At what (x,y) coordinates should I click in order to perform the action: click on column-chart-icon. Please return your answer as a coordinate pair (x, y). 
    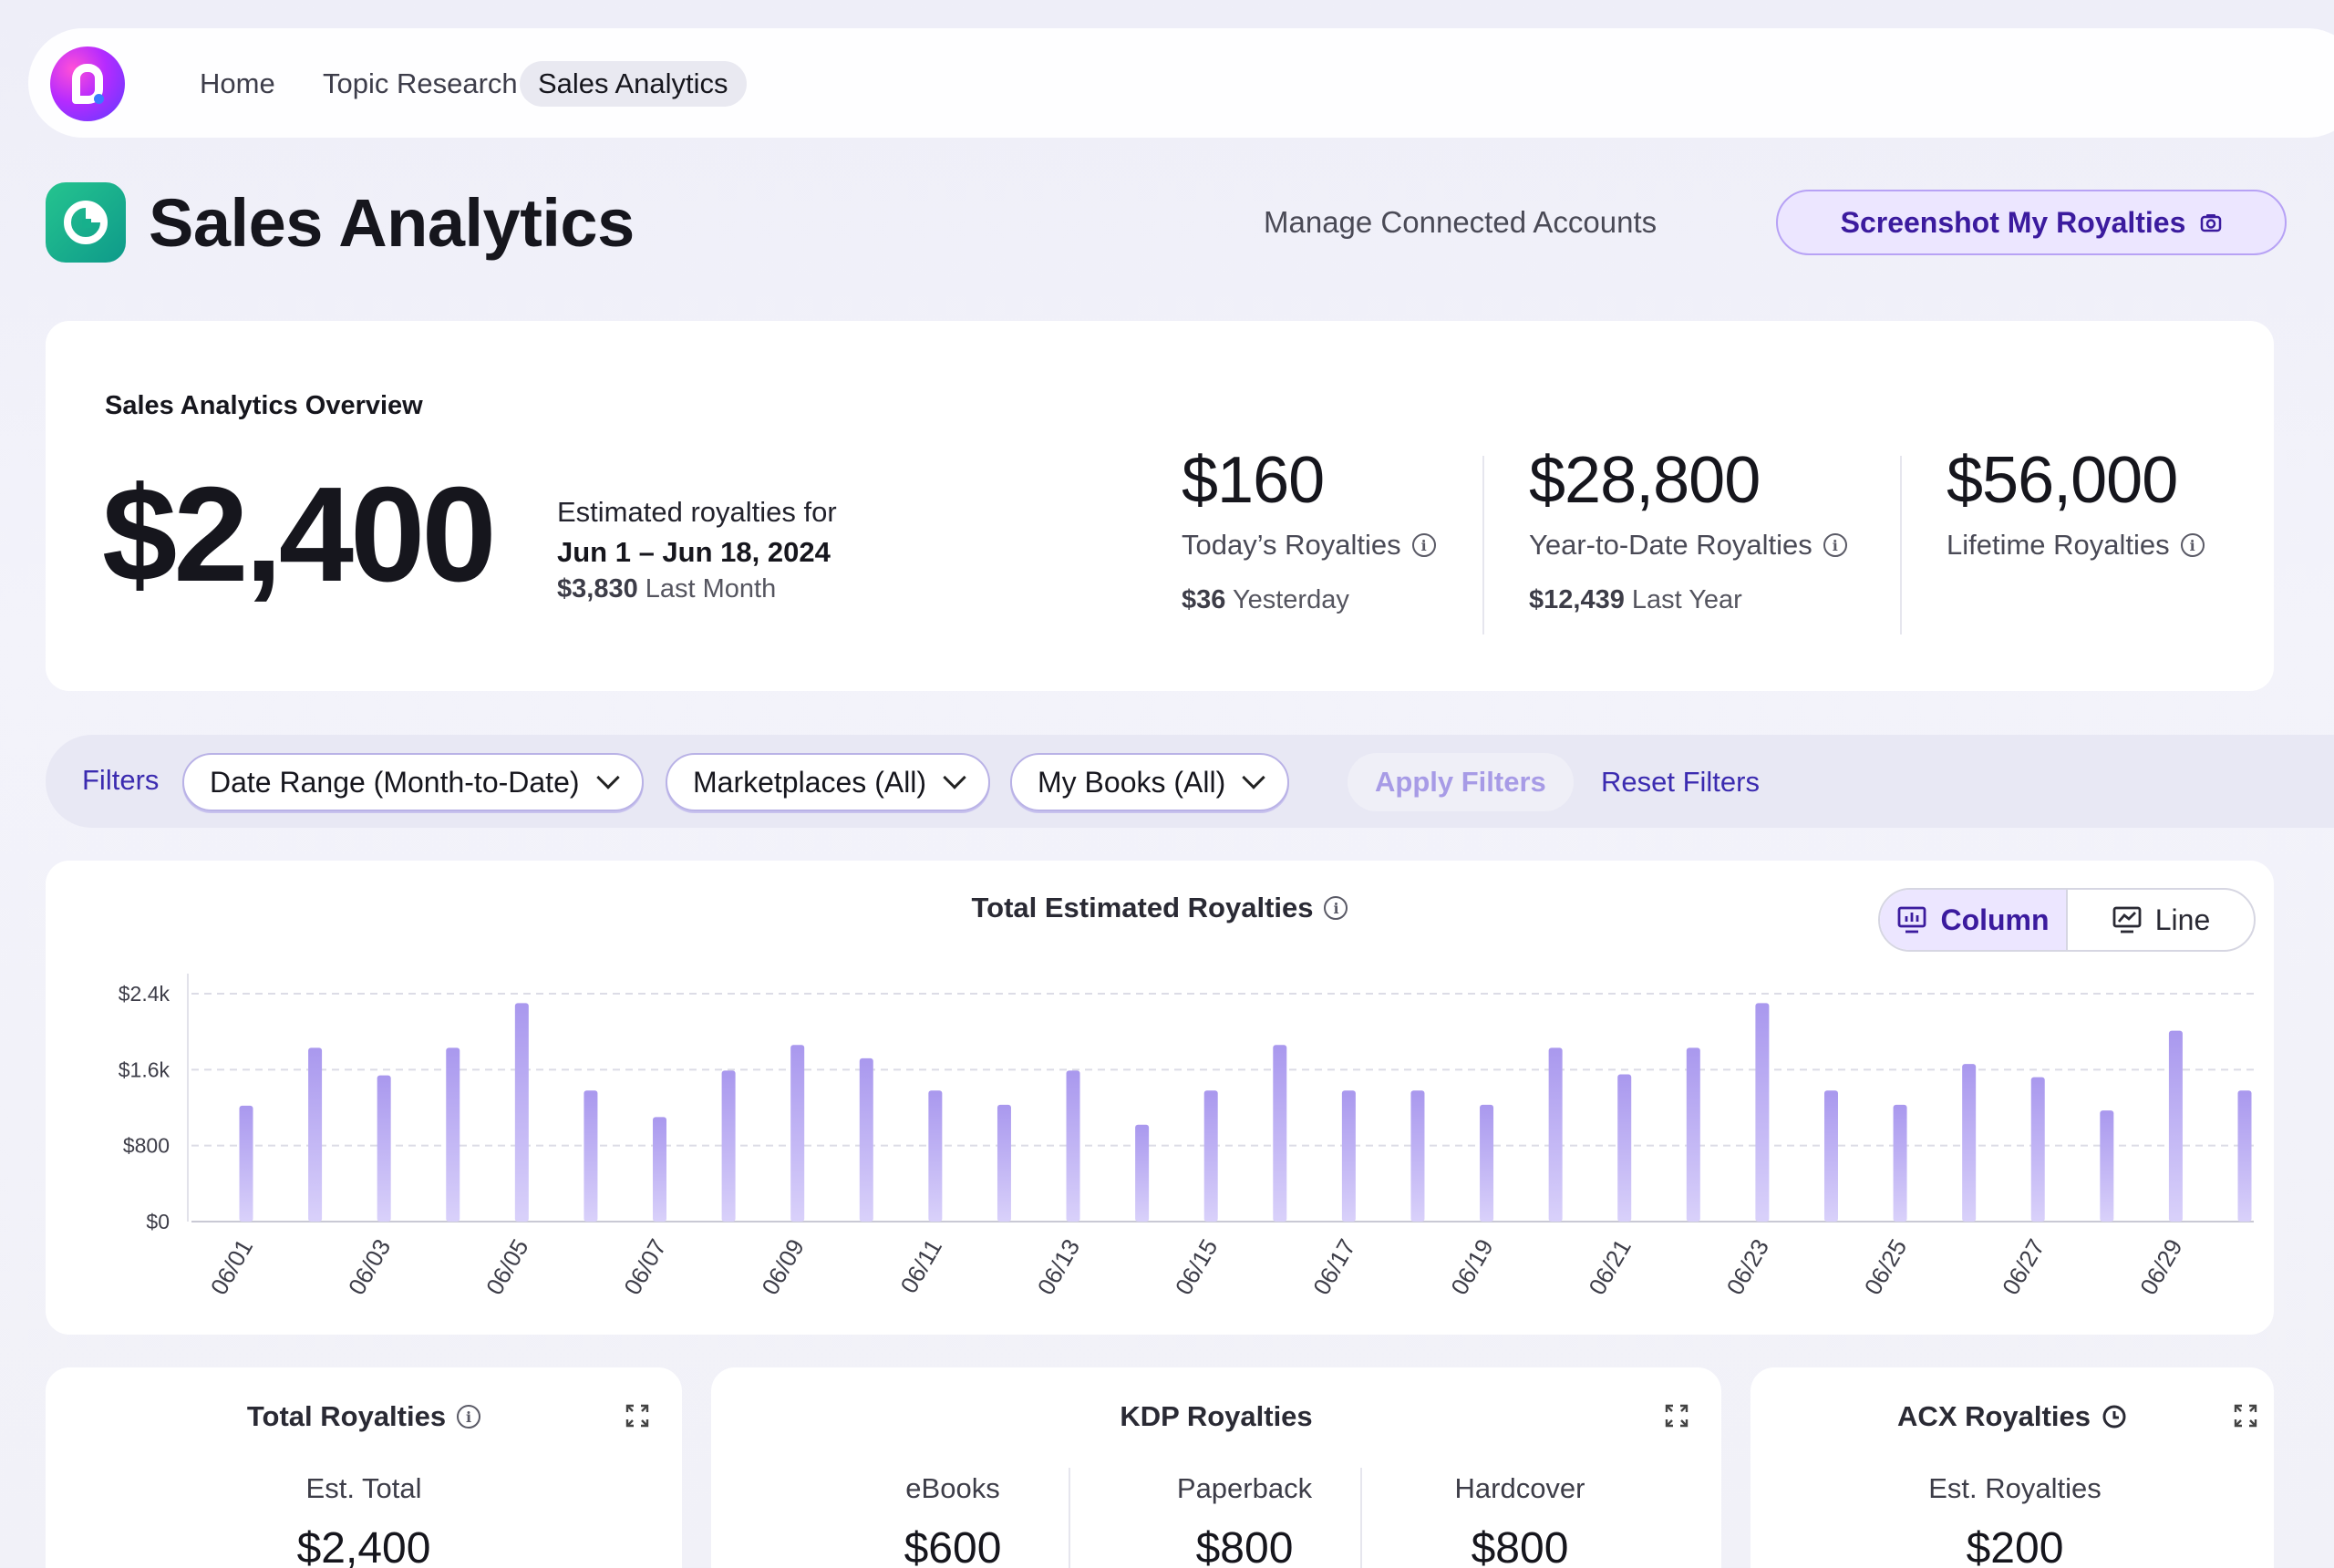
    Looking at the image, I should click on (1912, 920).